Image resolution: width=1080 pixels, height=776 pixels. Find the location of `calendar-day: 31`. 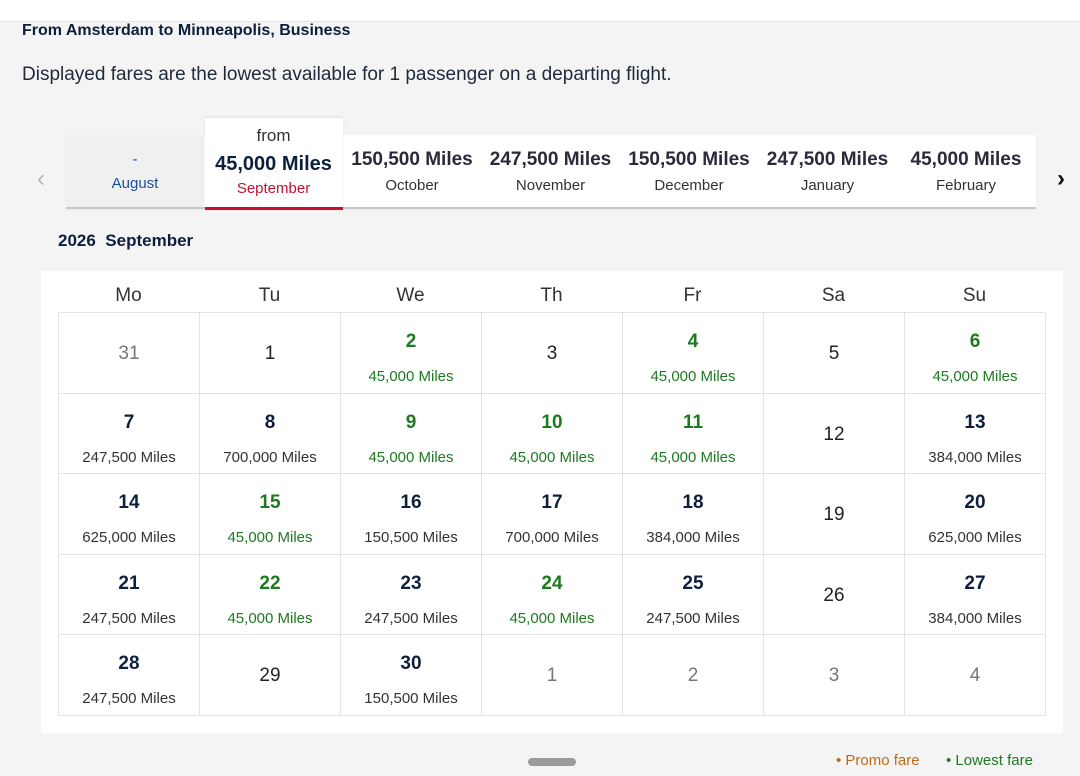

calendar-day: 31 is located at coordinates (129, 353).